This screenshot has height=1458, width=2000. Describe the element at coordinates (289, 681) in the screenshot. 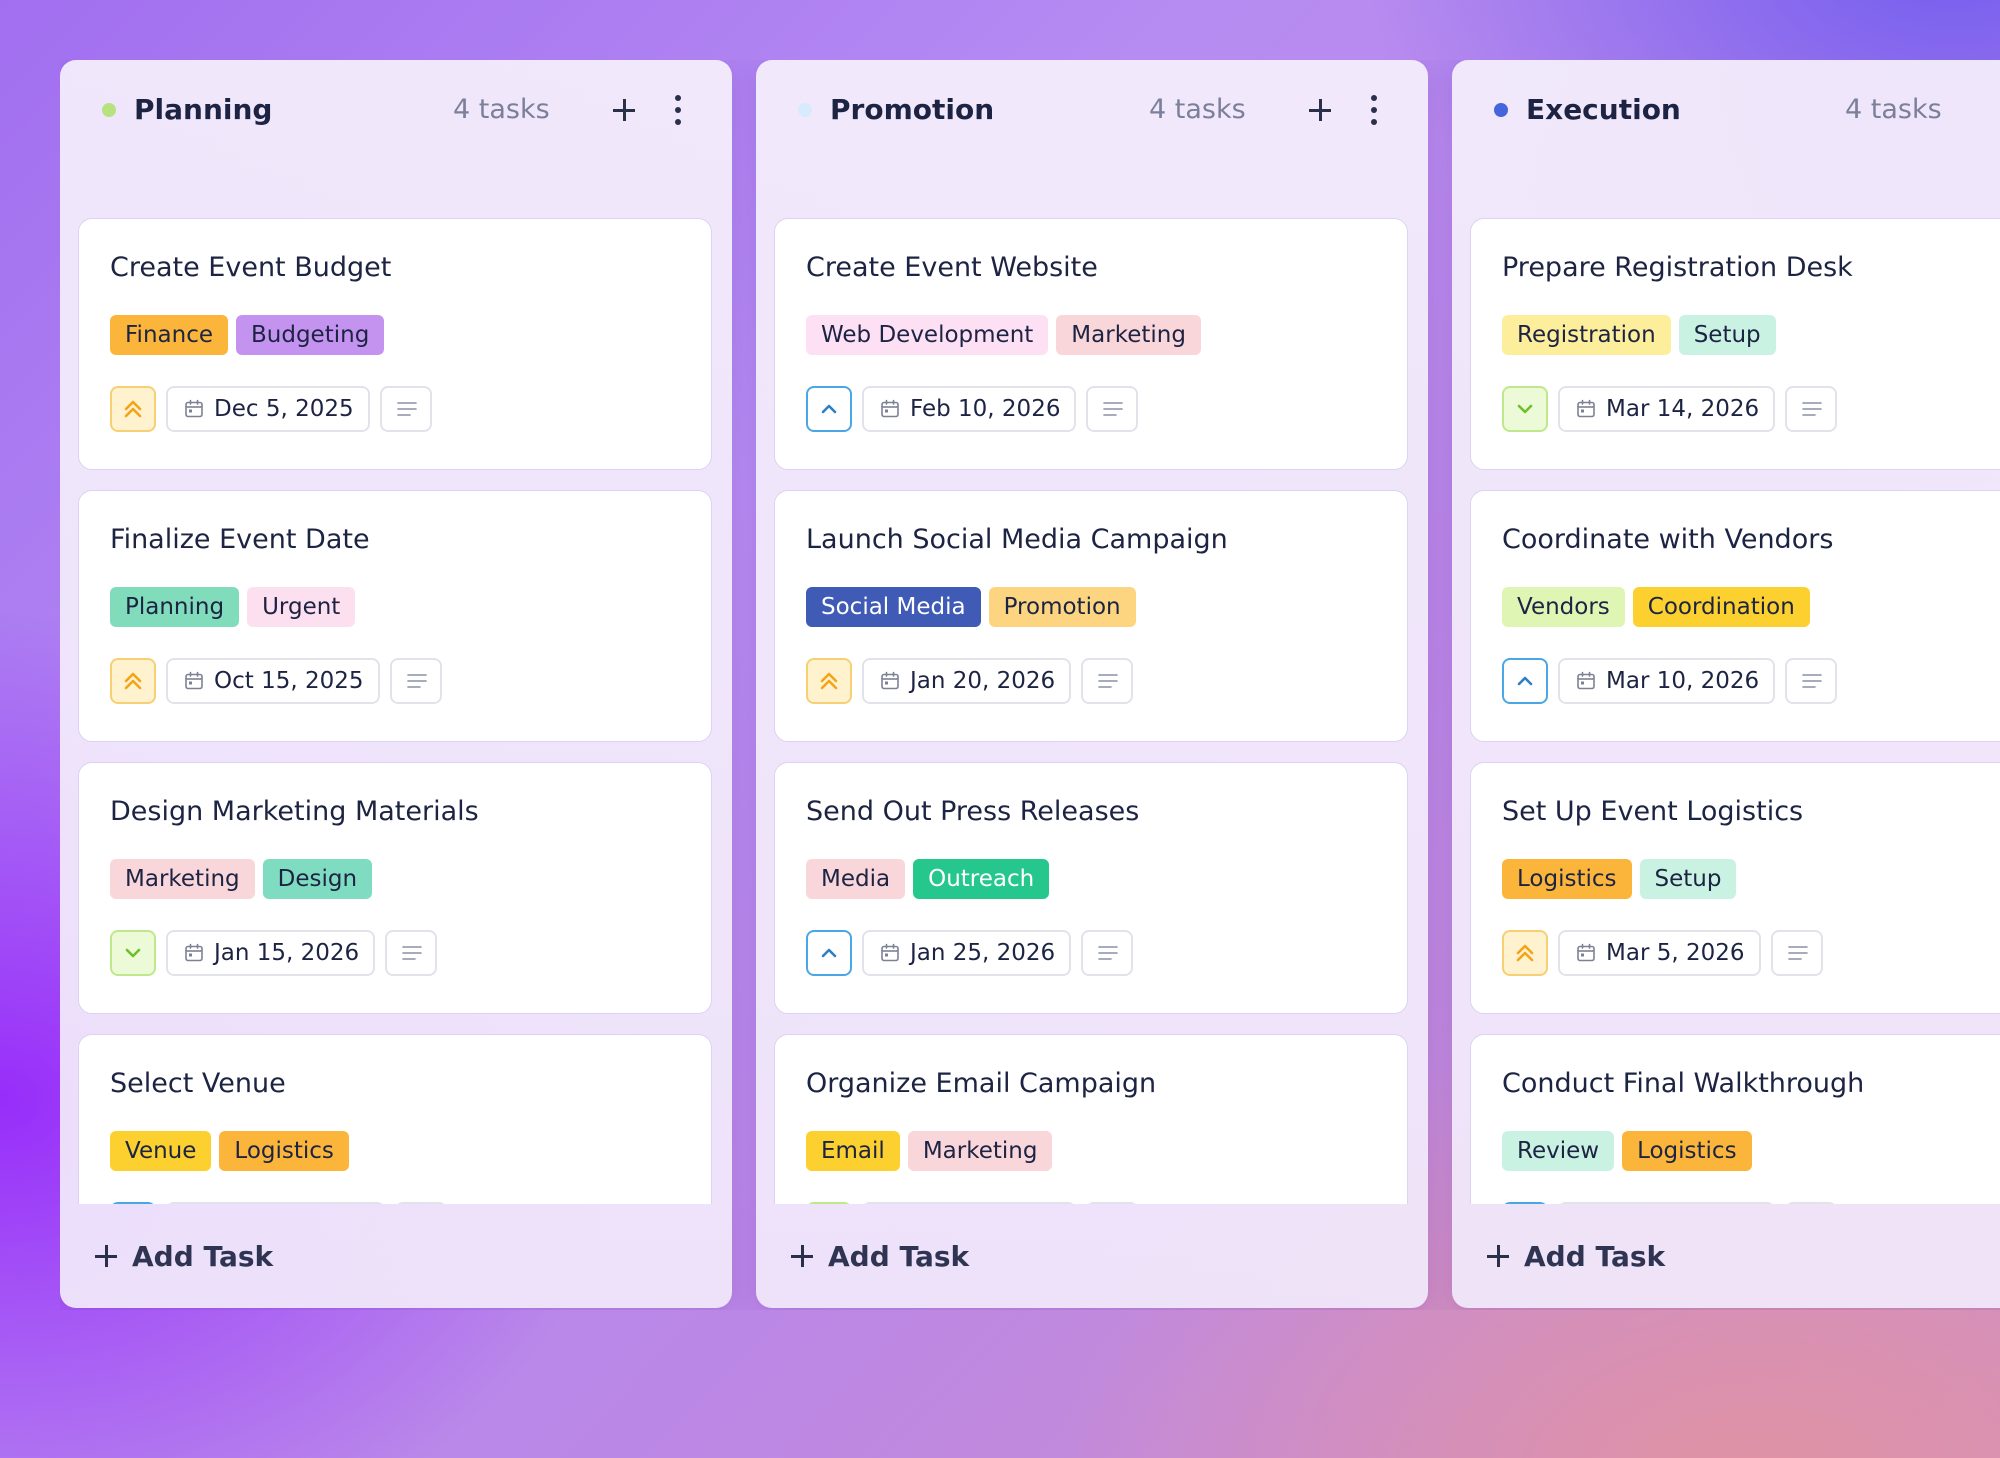

I see `due-date: Oct 15, 2025` at that location.